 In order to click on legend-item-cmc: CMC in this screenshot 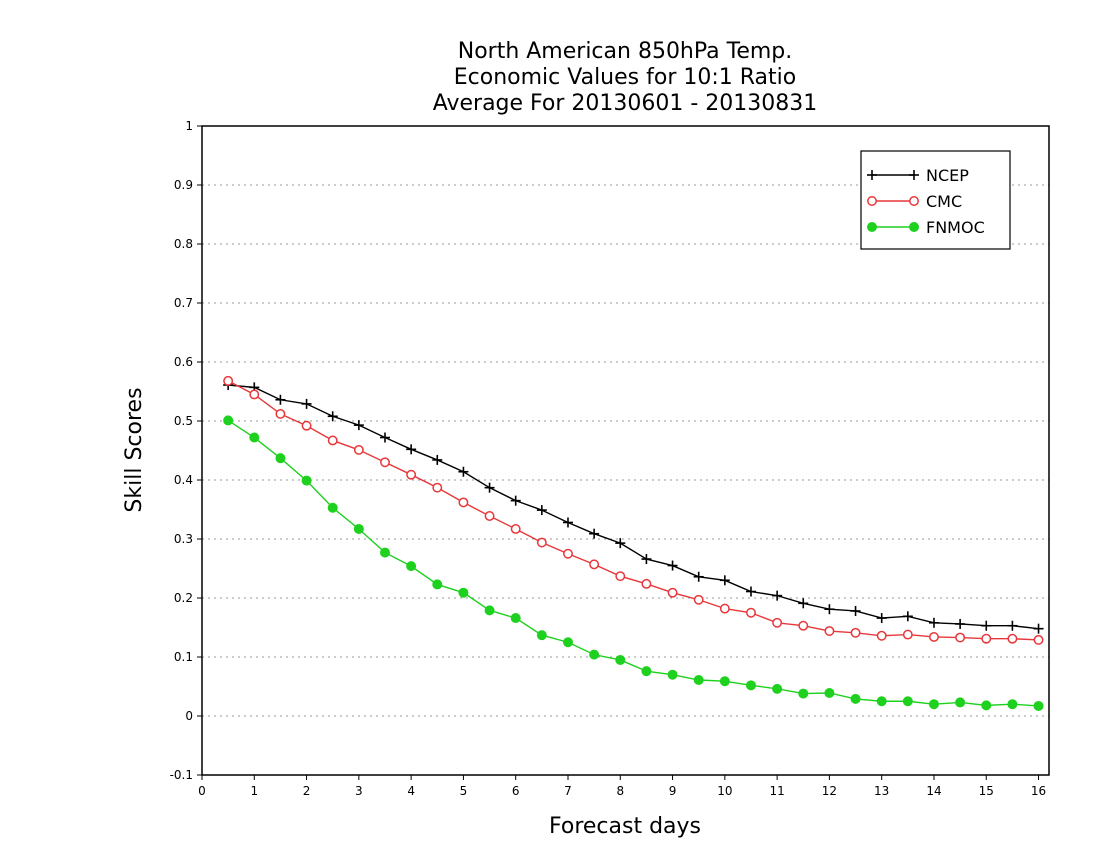, I will do `click(914, 201)`.